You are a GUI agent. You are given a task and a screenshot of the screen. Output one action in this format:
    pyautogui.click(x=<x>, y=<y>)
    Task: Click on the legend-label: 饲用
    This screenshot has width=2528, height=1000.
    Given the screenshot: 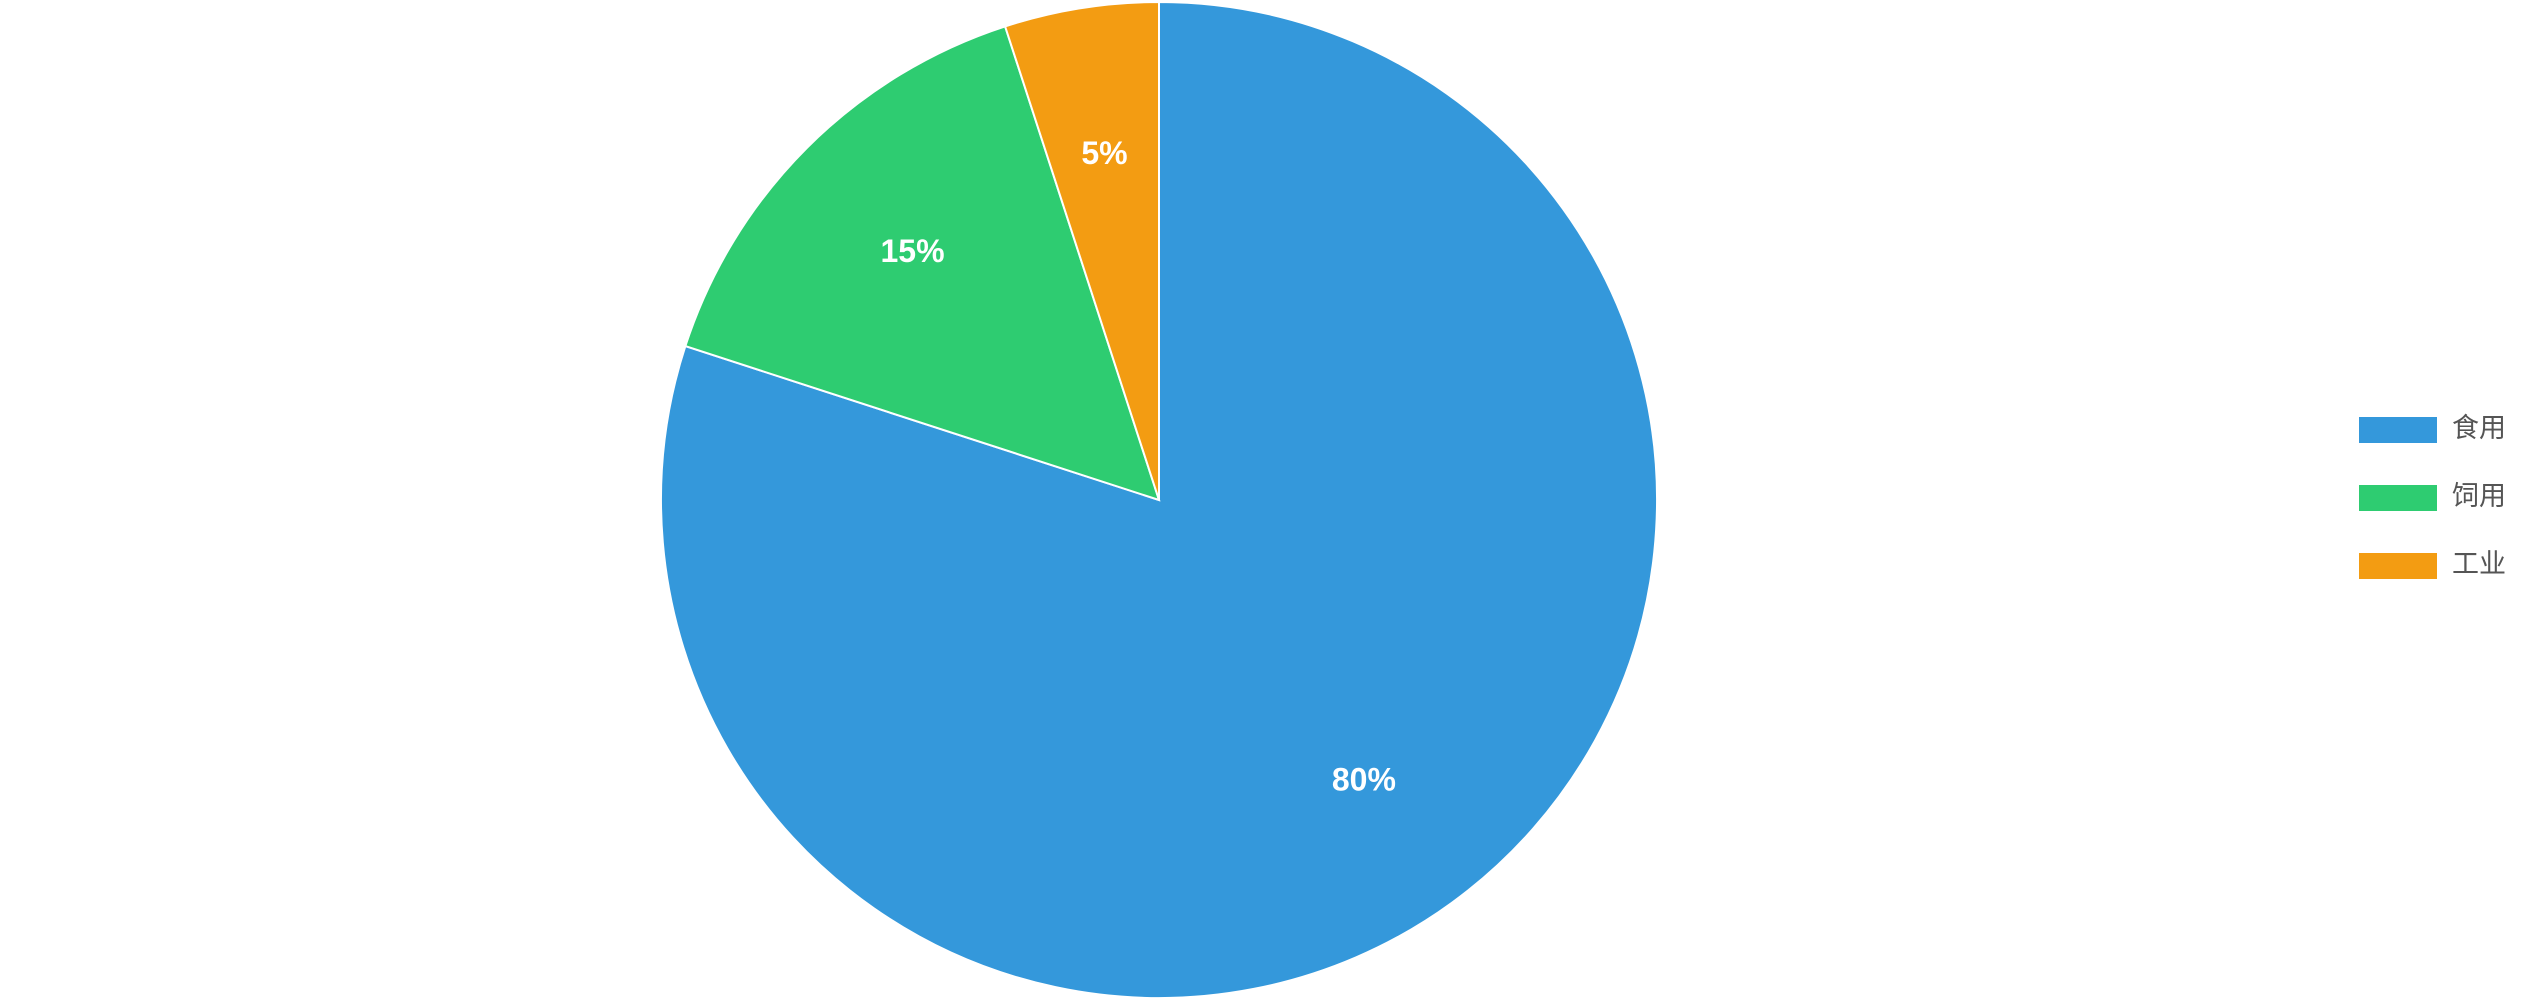 What is the action you would take?
    pyautogui.click(x=2479, y=496)
    